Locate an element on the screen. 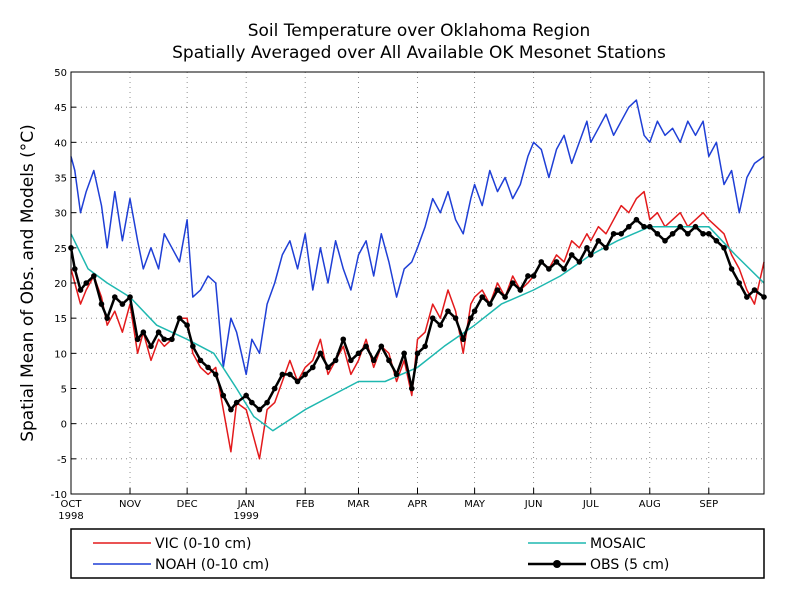  y-tick-label: 50 is located at coordinates (60, 73).